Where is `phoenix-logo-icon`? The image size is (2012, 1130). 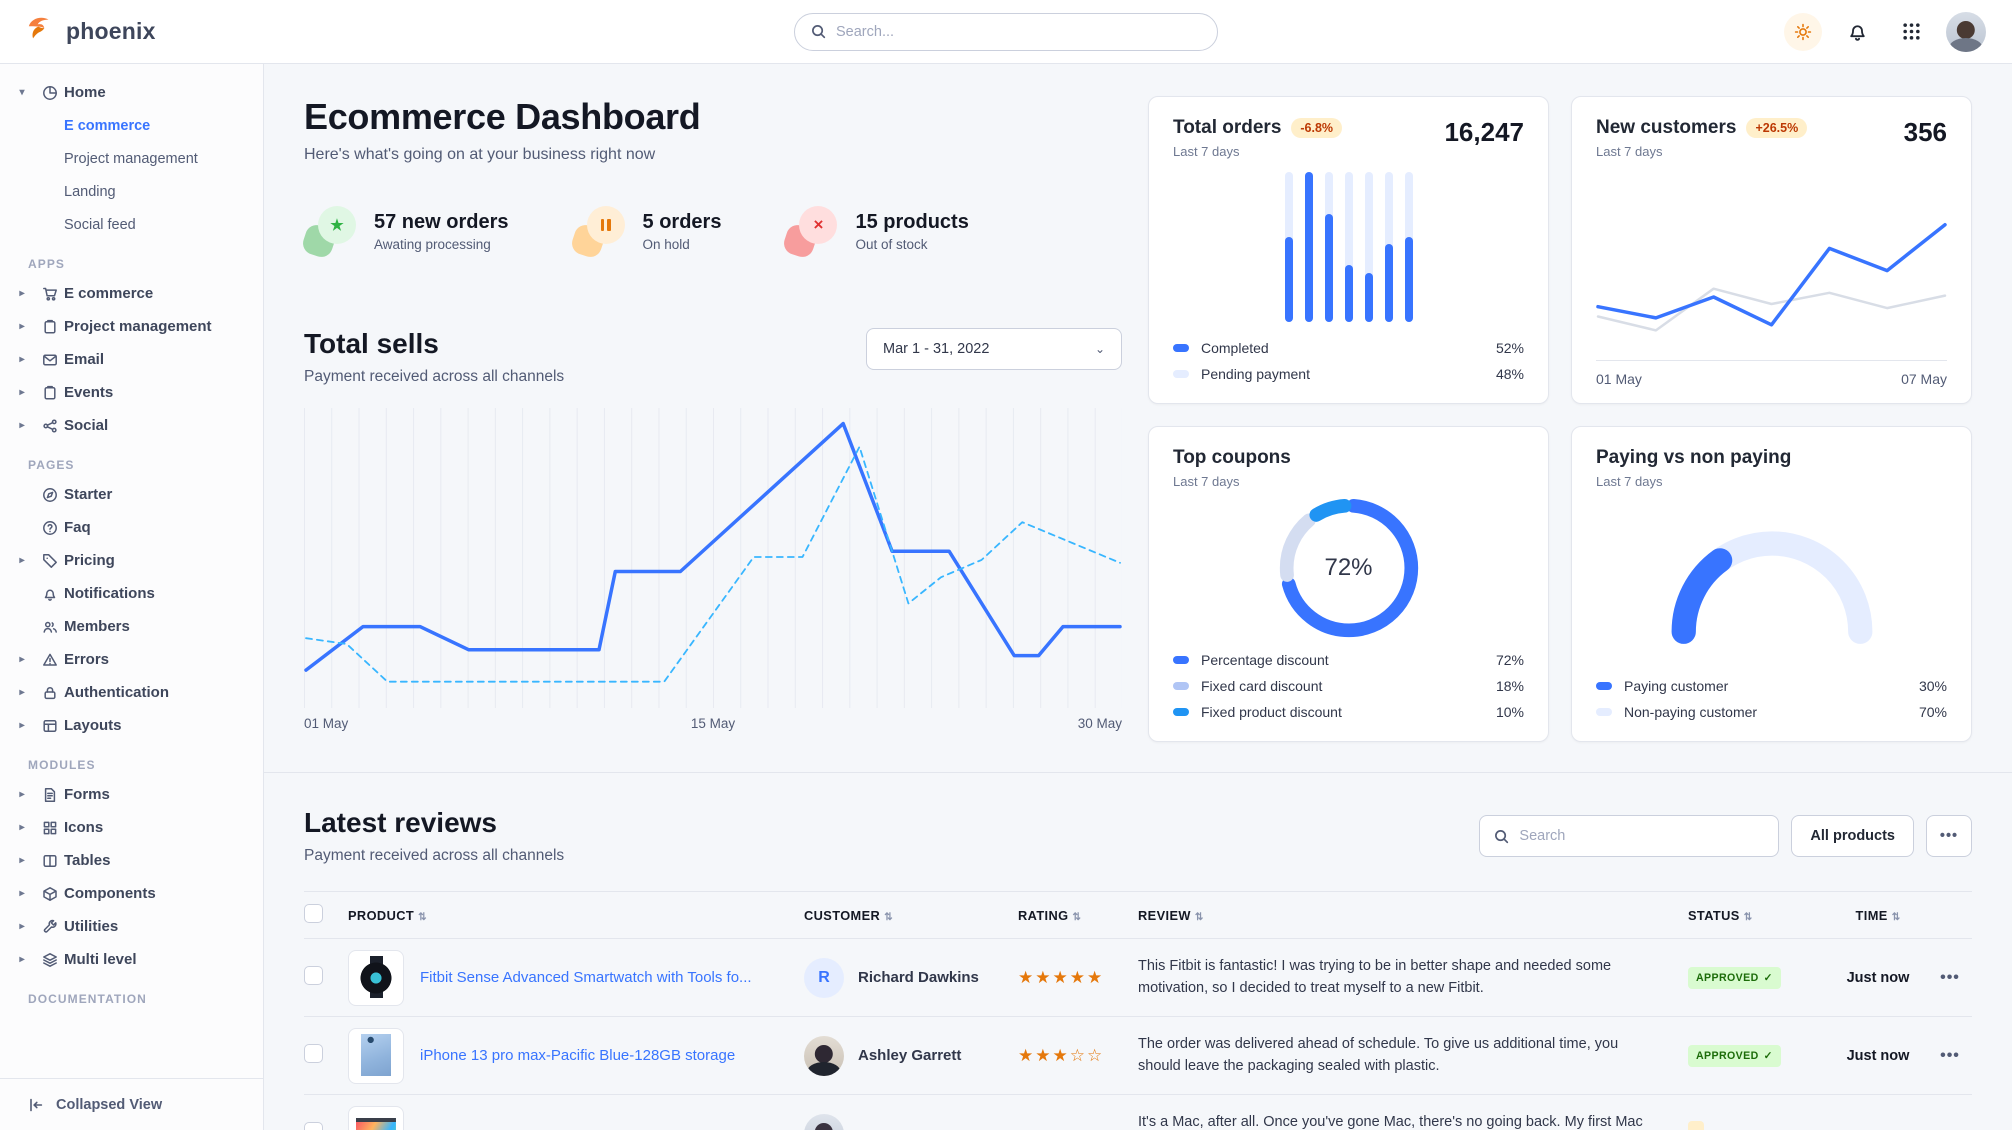
phoenix-logo-icon is located at coordinates (41, 31).